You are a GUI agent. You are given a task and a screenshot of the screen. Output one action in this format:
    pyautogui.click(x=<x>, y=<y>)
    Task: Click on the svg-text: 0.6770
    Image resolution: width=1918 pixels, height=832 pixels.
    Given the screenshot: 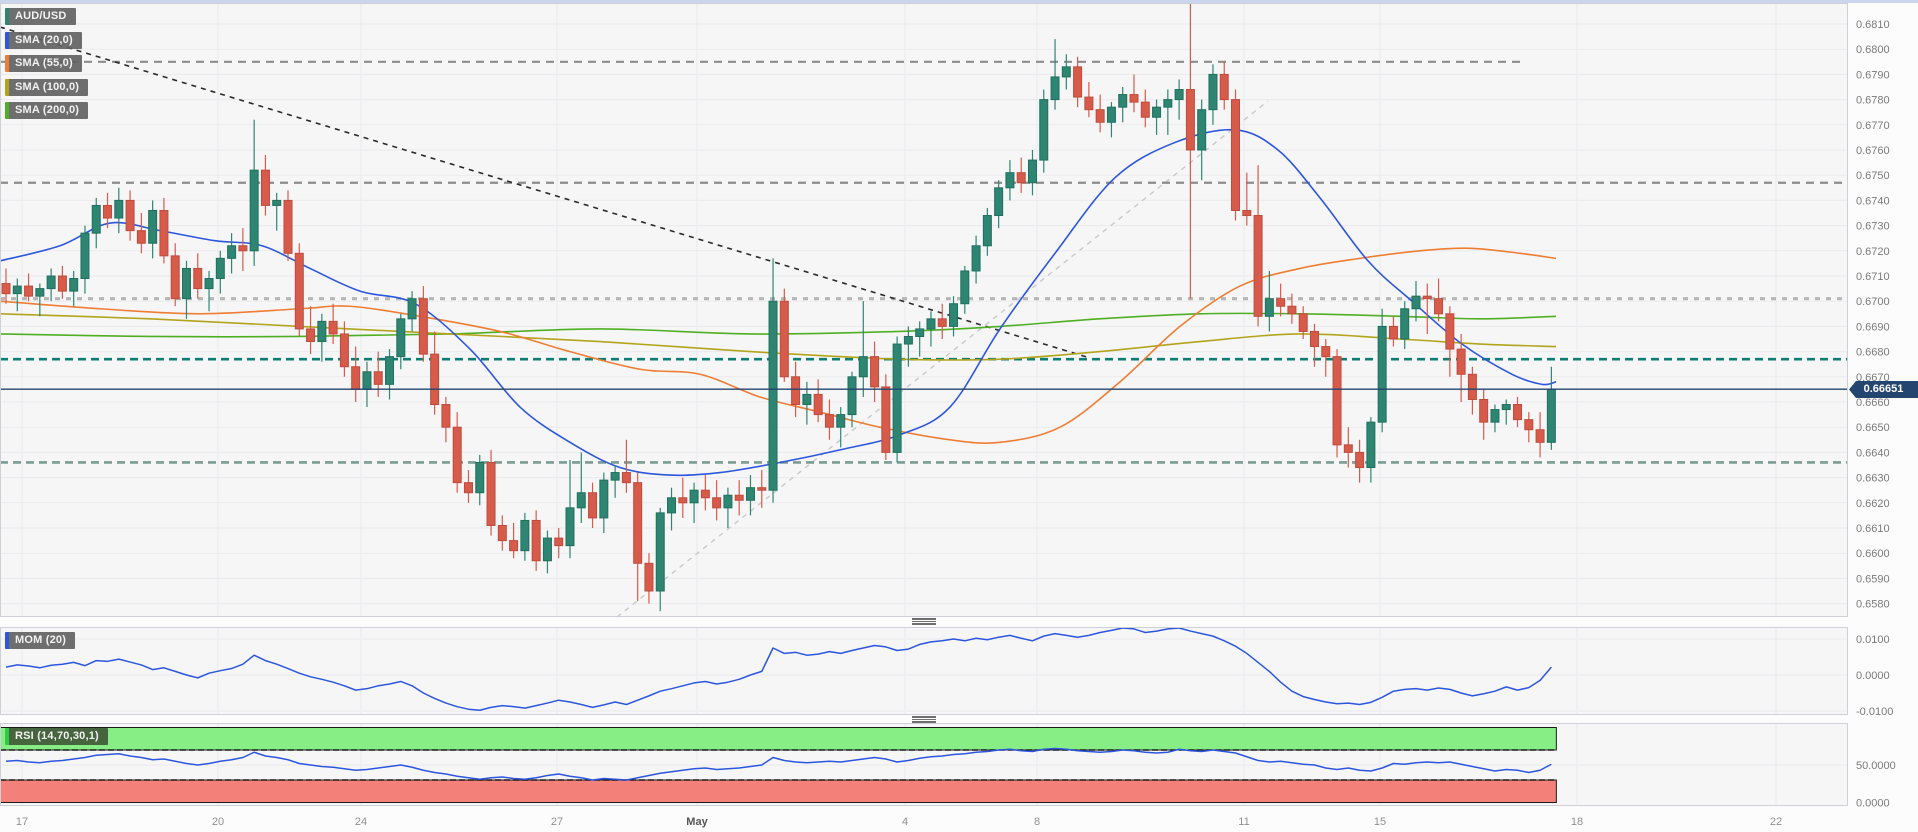 What is the action you would take?
    pyautogui.click(x=1873, y=126)
    